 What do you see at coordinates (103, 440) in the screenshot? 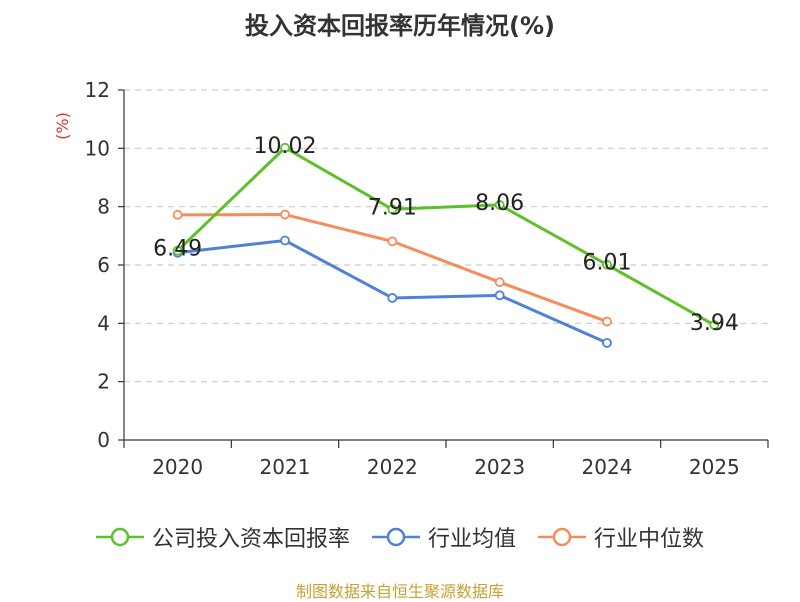
I see `y-tick-label: 0` at bounding box center [103, 440].